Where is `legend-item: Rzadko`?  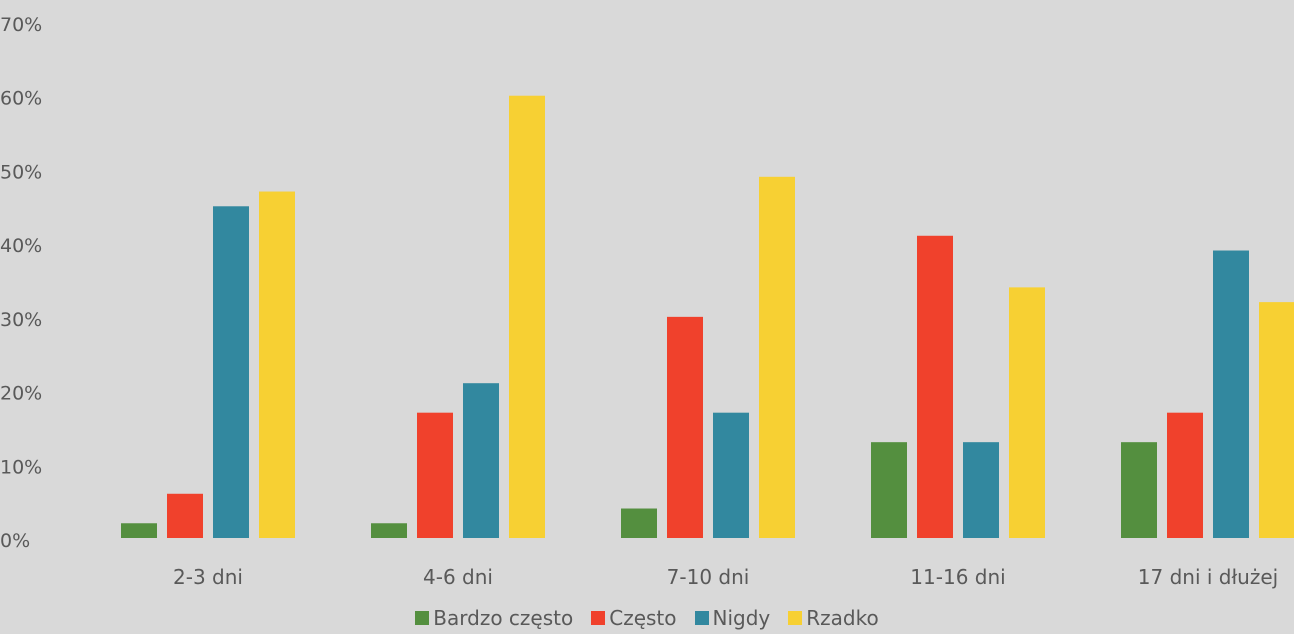 legend-item: Rzadko is located at coordinates (833, 618).